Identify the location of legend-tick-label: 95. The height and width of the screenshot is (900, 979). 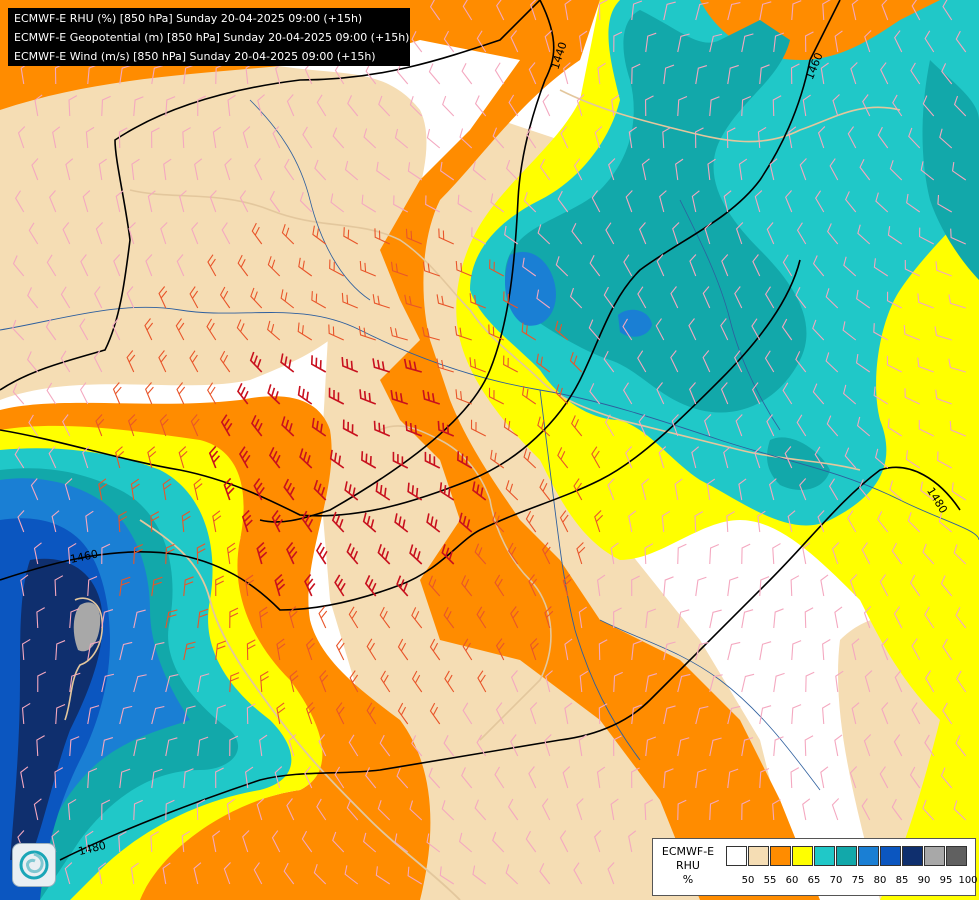
(946, 880).